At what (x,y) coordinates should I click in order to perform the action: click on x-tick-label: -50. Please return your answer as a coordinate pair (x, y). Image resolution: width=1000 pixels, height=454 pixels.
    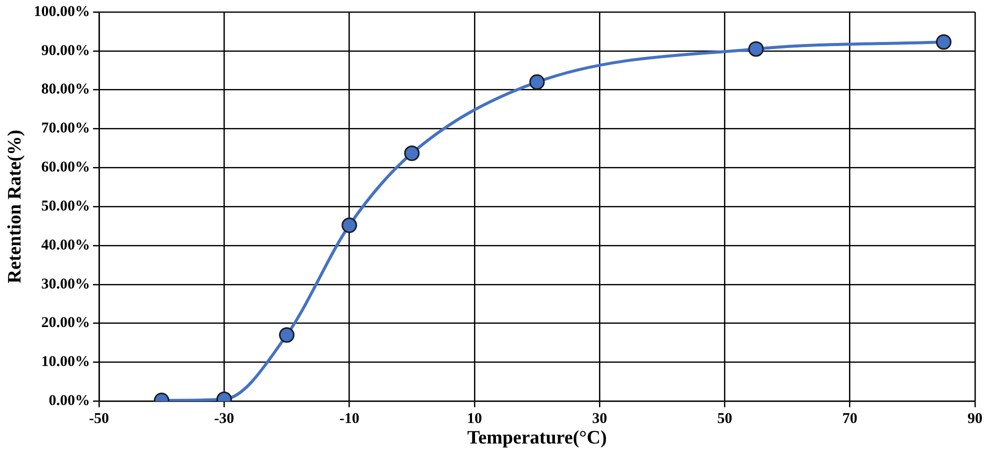
    Looking at the image, I should click on (99, 419).